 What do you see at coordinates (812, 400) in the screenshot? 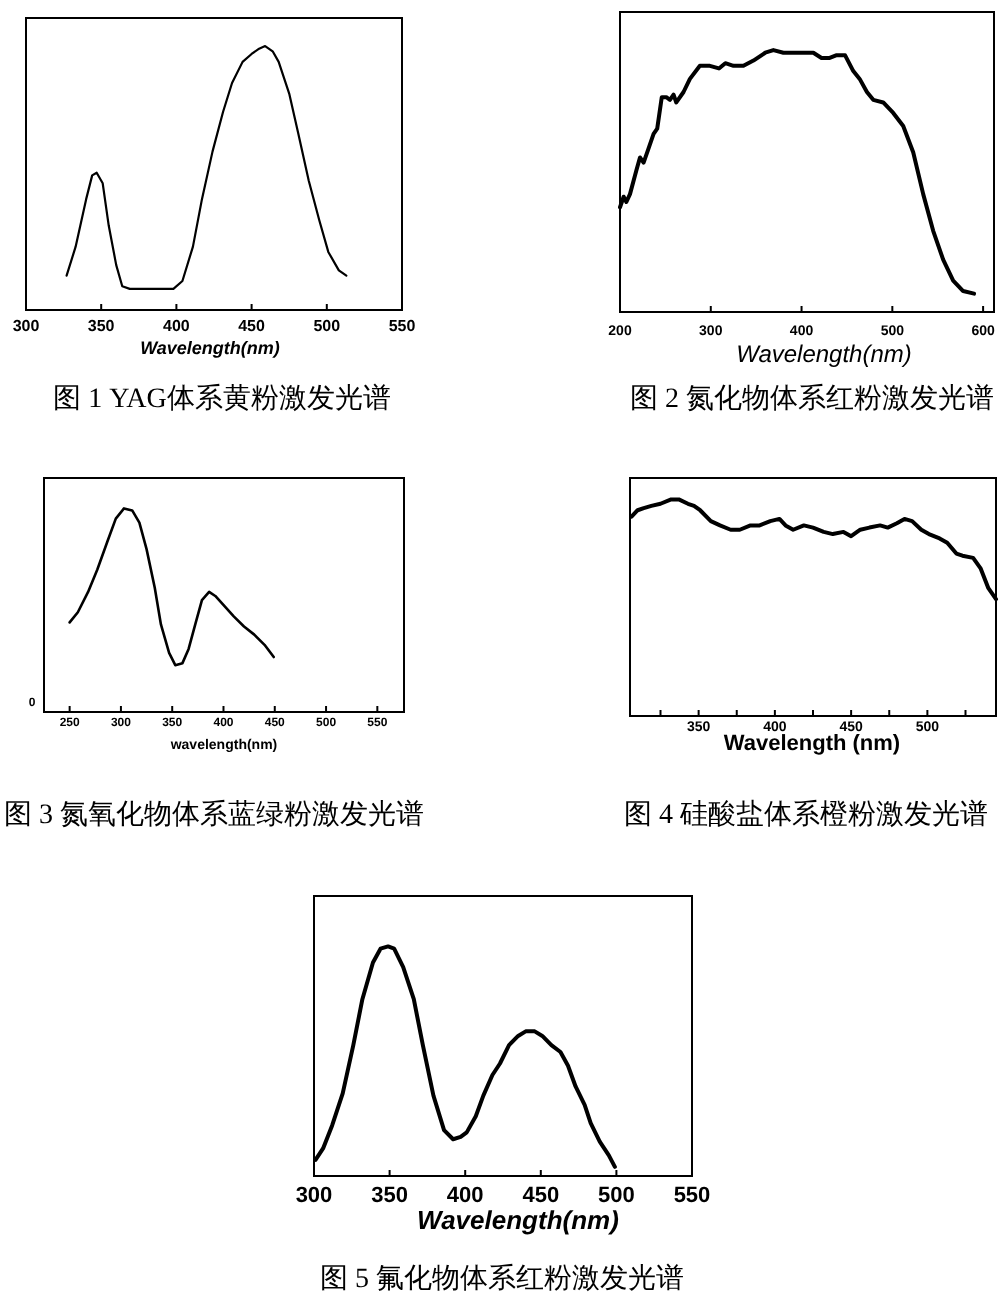
I see `caption: 图 2 氮化物体系红粉激发光谱` at bounding box center [812, 400].